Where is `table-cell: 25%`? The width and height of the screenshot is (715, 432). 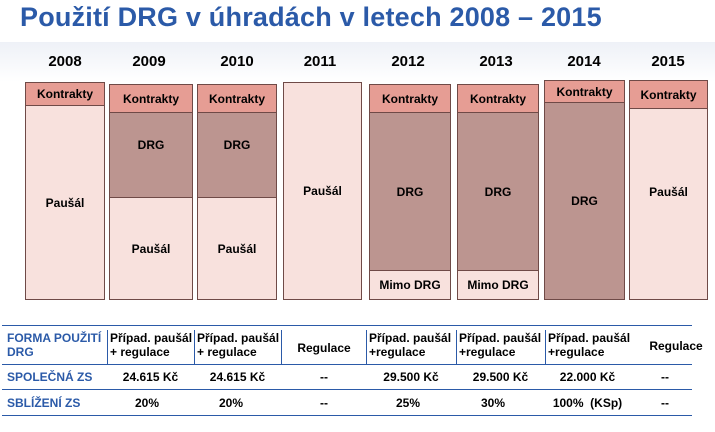
table-cell: 25% is located at coordinates (408, 403).